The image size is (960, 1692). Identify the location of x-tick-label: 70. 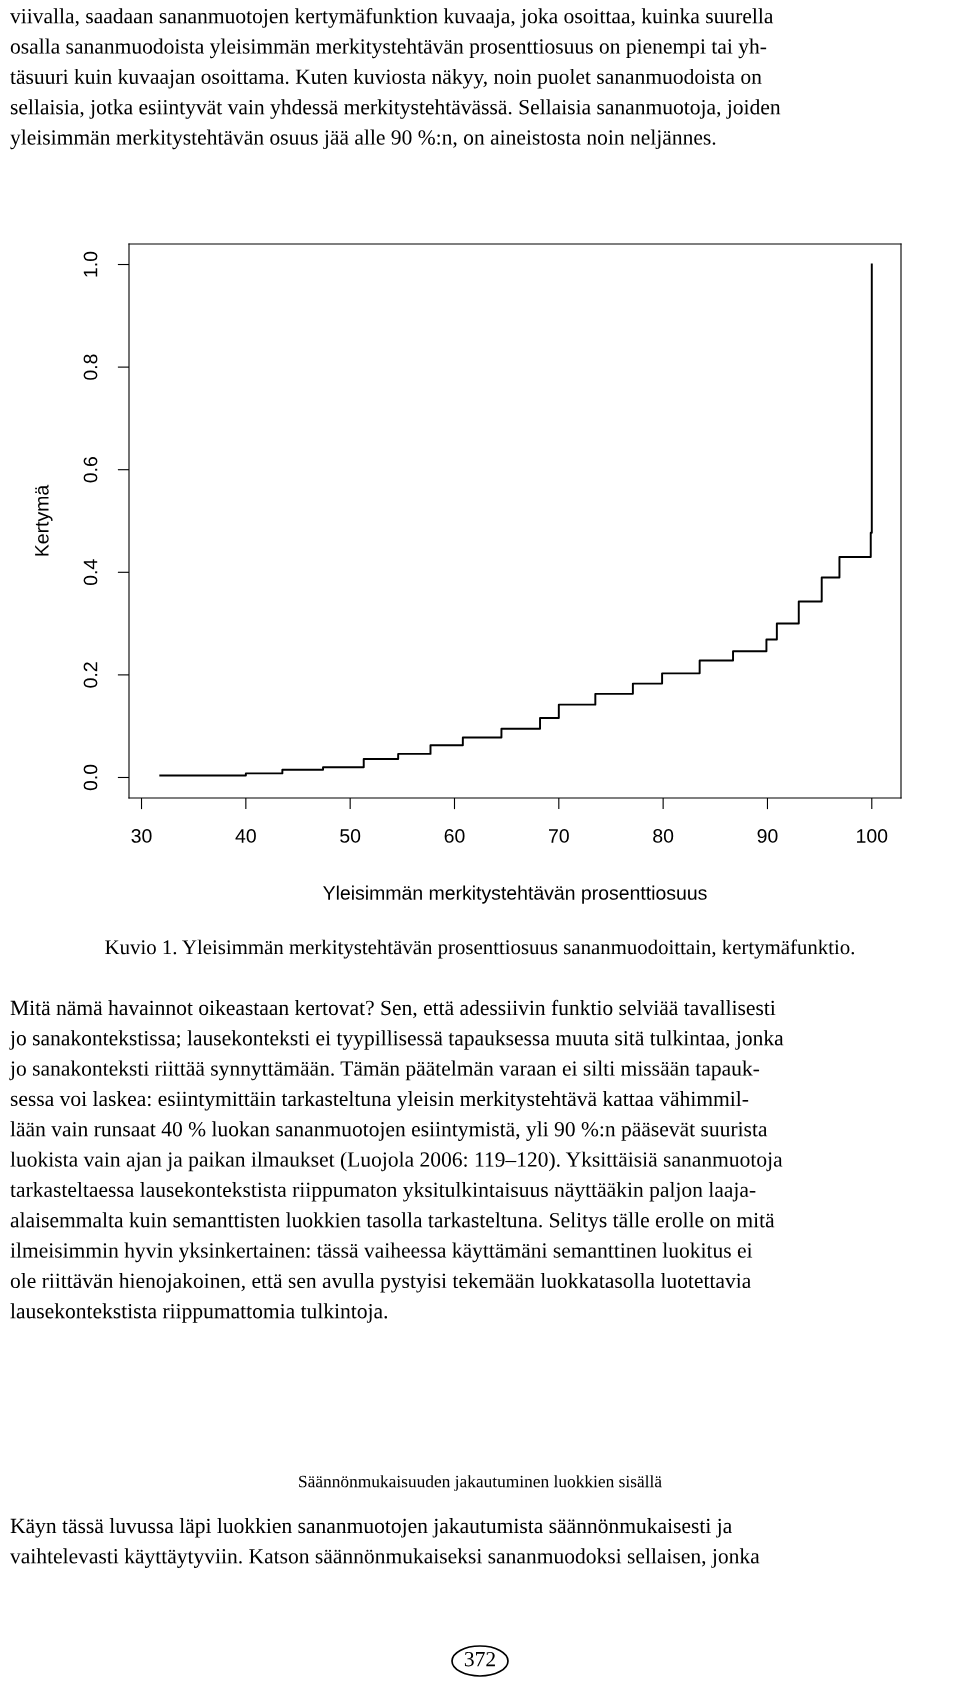
(559, 836).